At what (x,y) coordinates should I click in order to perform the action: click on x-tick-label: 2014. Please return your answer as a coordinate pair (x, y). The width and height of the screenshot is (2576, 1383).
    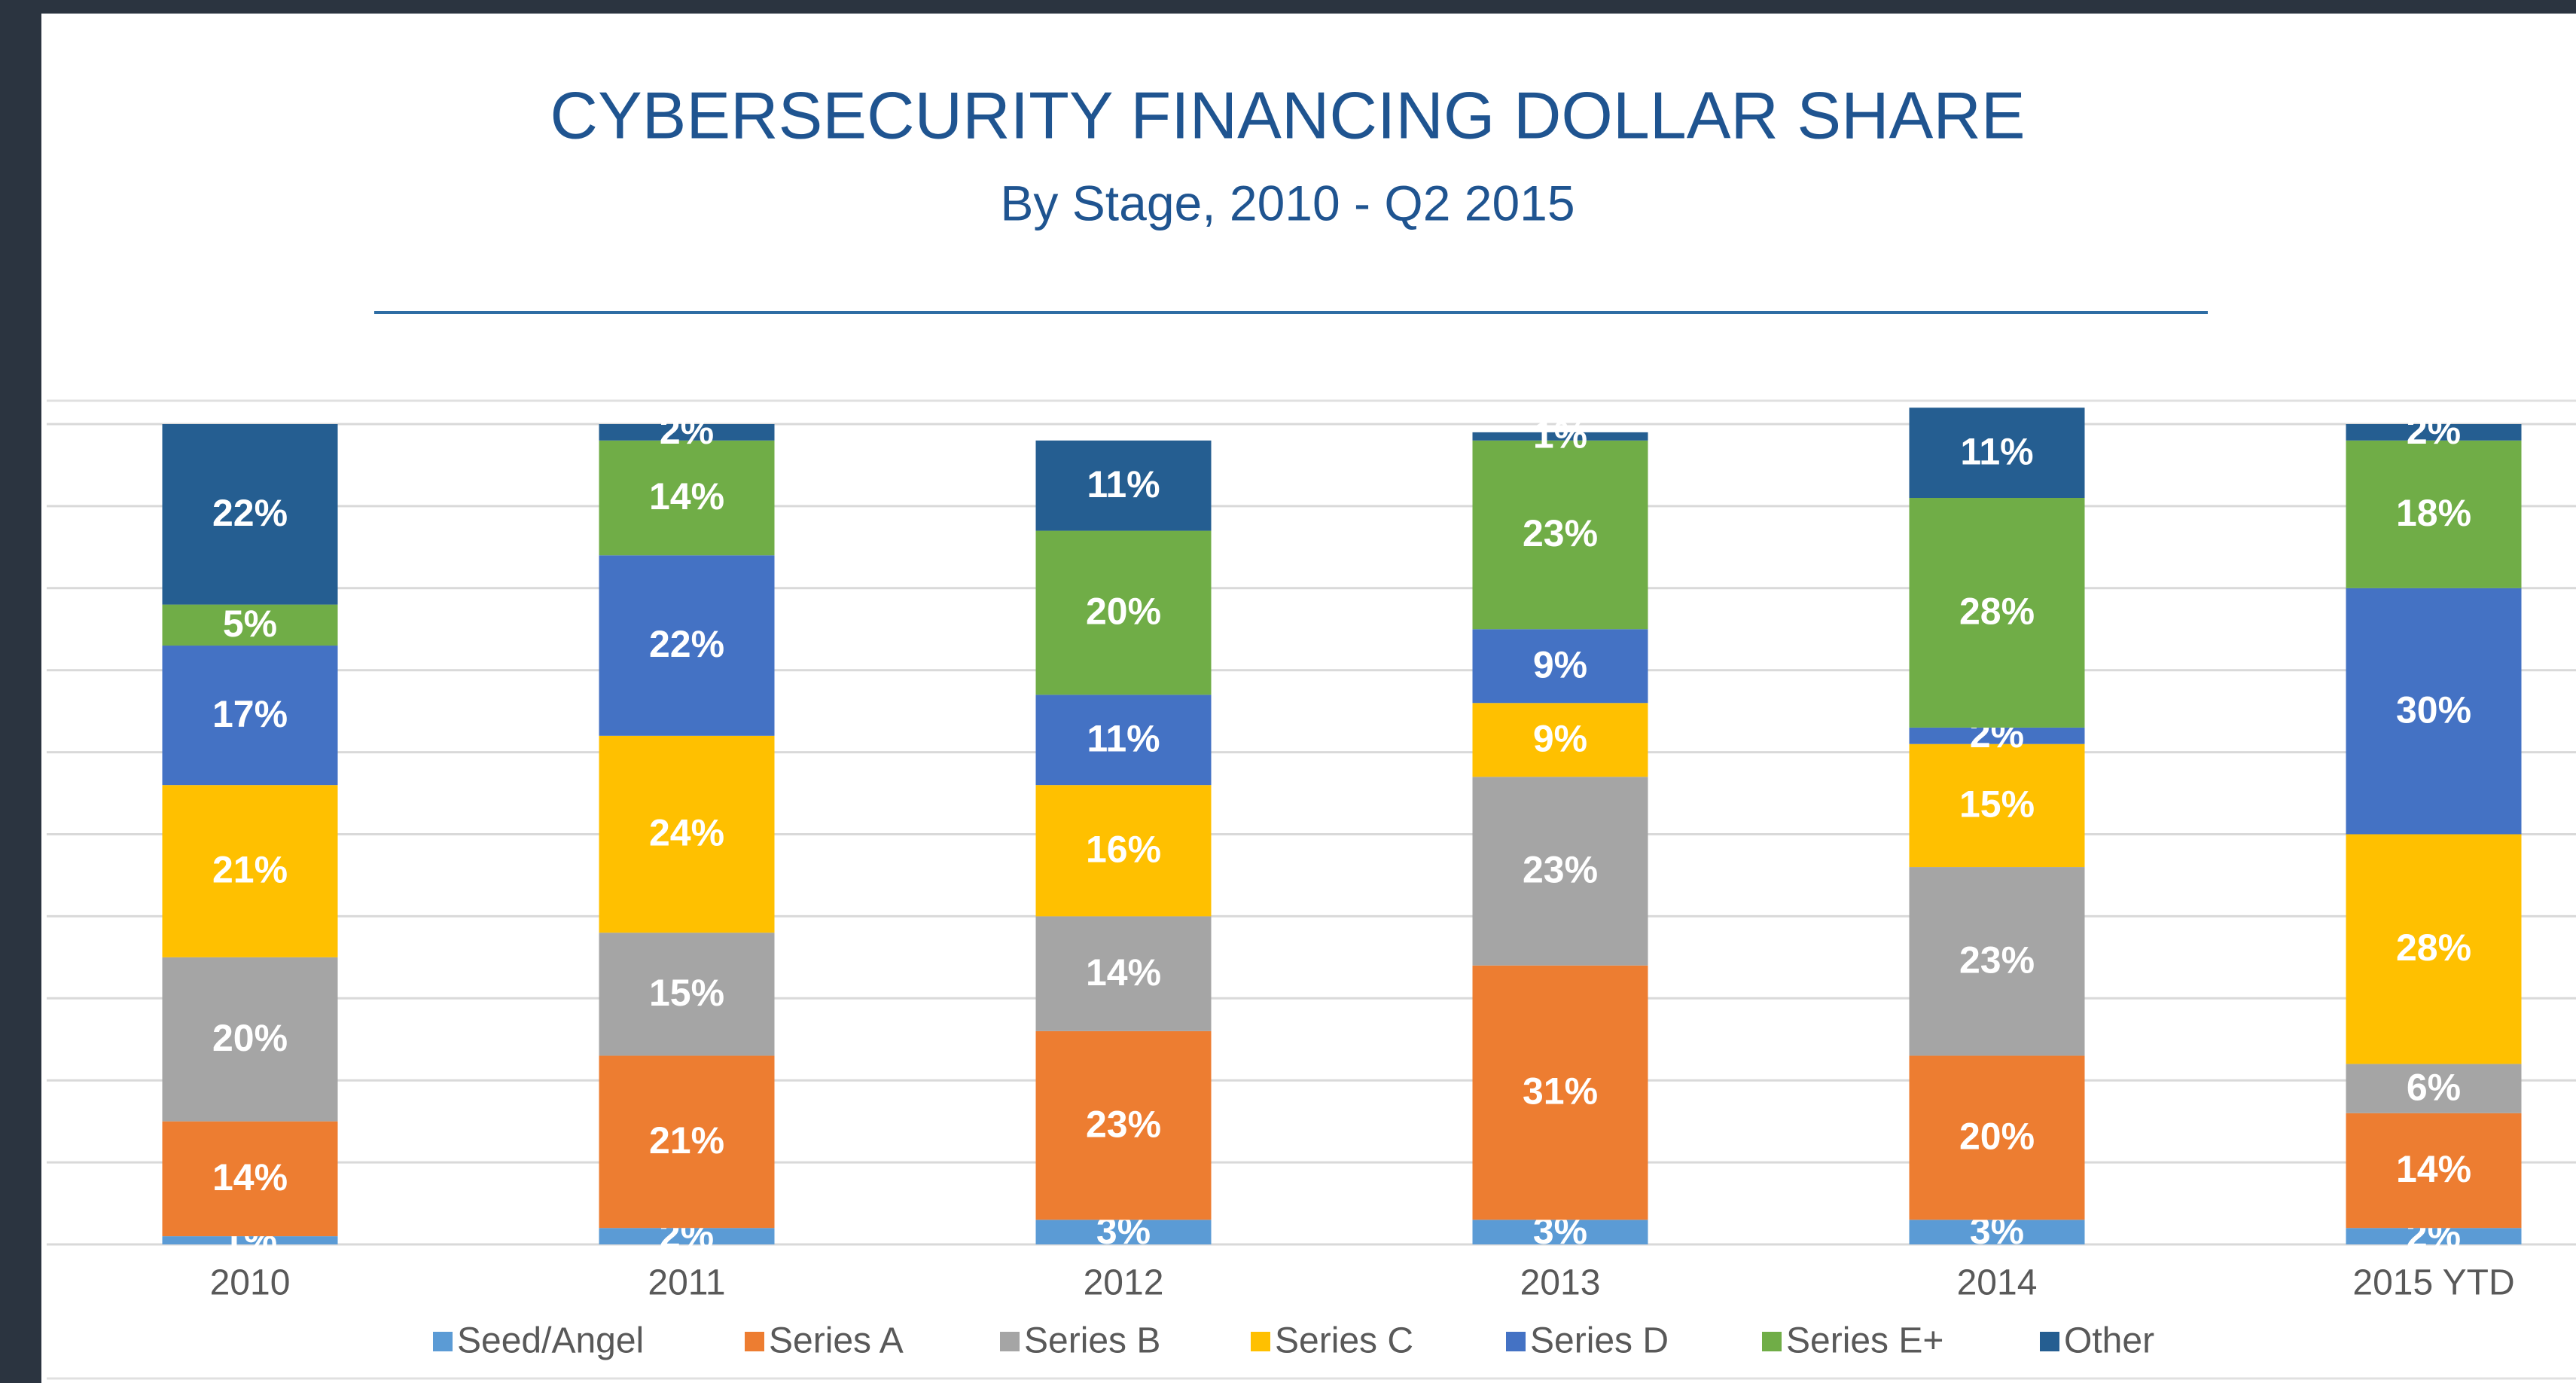
    Looking at the image, I should click on (1997, 1283).